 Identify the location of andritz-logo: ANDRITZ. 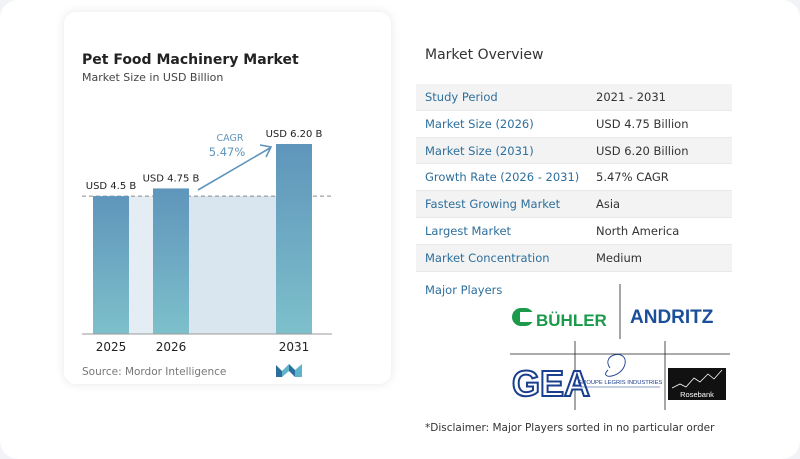
(672, 317).